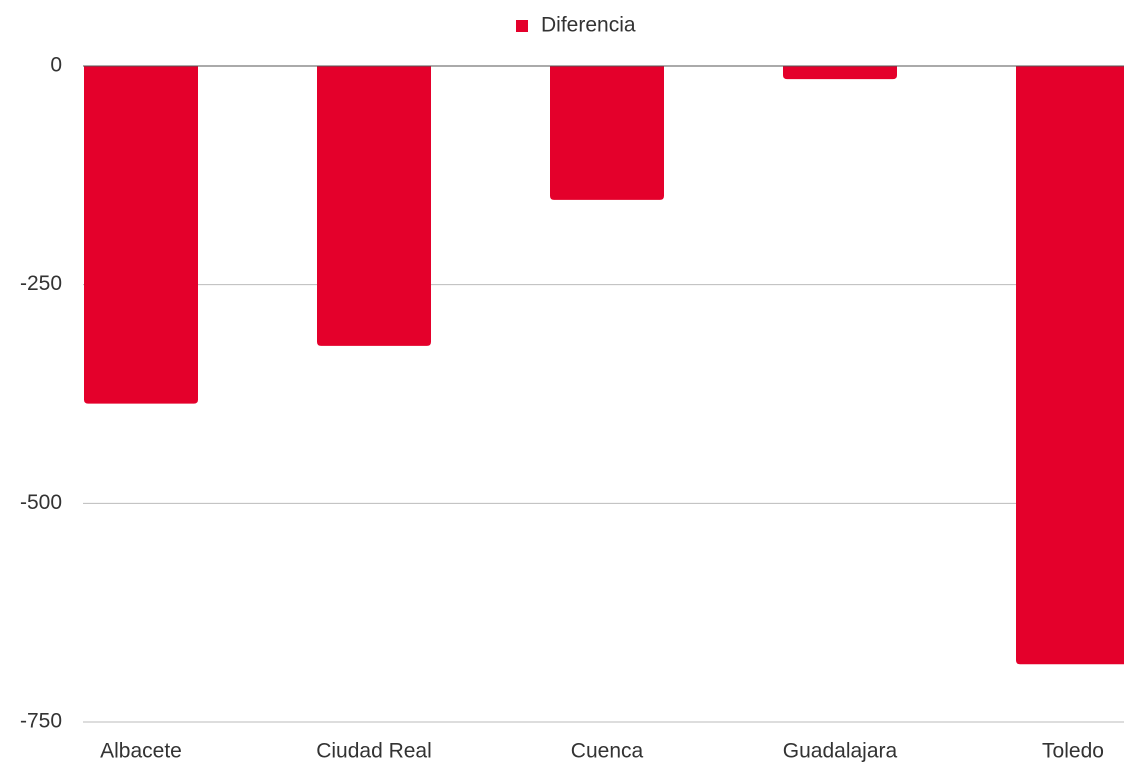 The width and height of the screenshot is (1124, 771). Describe the element at coordinates (1073, 751) in the screenshot. I see `x-tick-label: Toledo` at that location.